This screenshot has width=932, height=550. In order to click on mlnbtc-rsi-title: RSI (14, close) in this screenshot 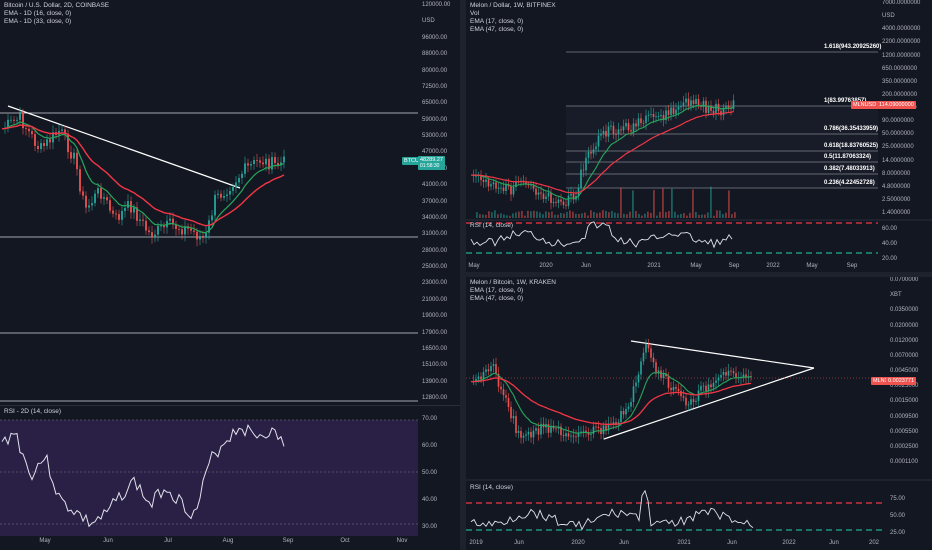, I will do `click(491, 488)`.